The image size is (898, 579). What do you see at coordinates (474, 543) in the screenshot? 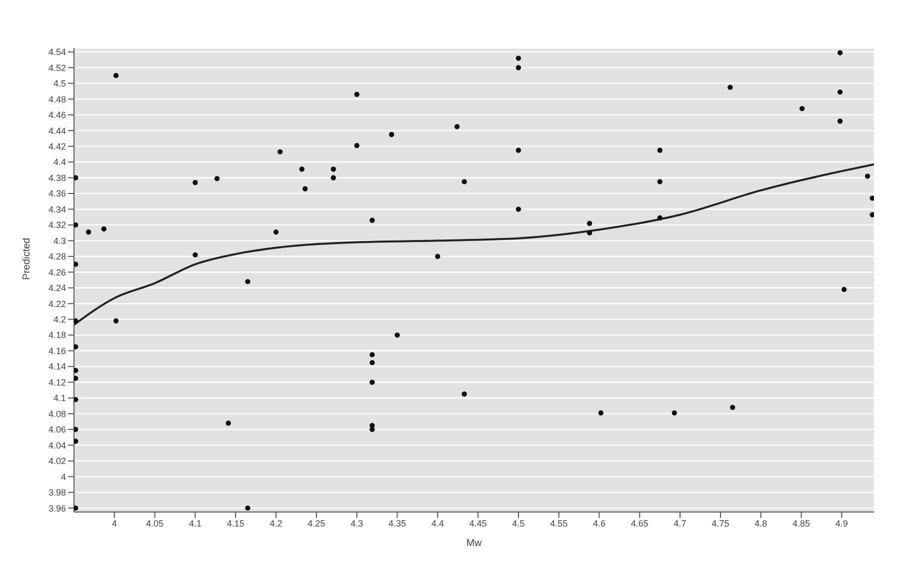
I see `x-axis-title: Mw` at bounding box center [474, 543].